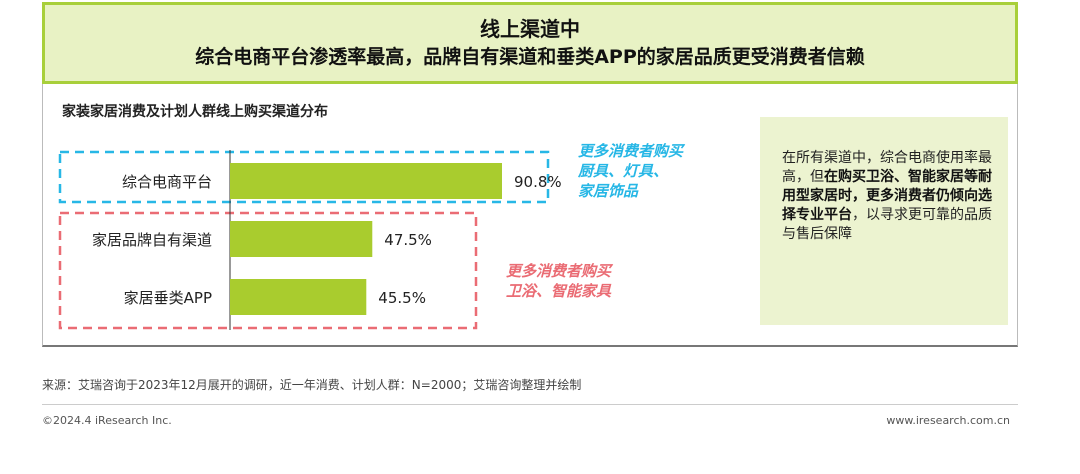  What do you see at coordinates (948, 420) in the screenshot?
I see `website-link: www.iresearch.com.cn` at bounding box center [948, 420].